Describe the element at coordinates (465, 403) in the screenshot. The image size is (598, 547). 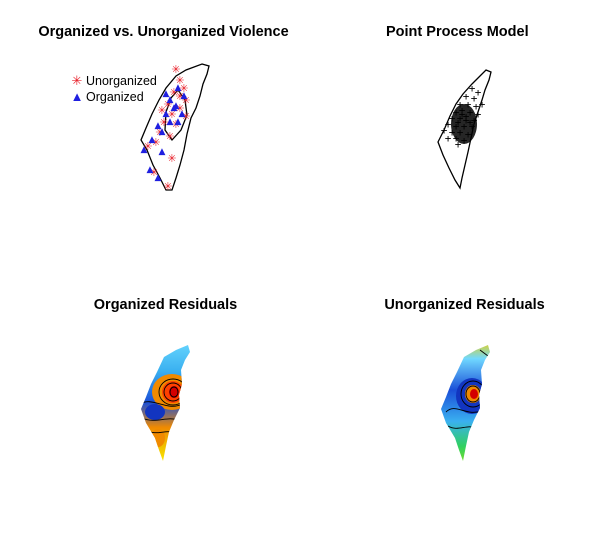
I see `unorganized-residuals-map` at that location.